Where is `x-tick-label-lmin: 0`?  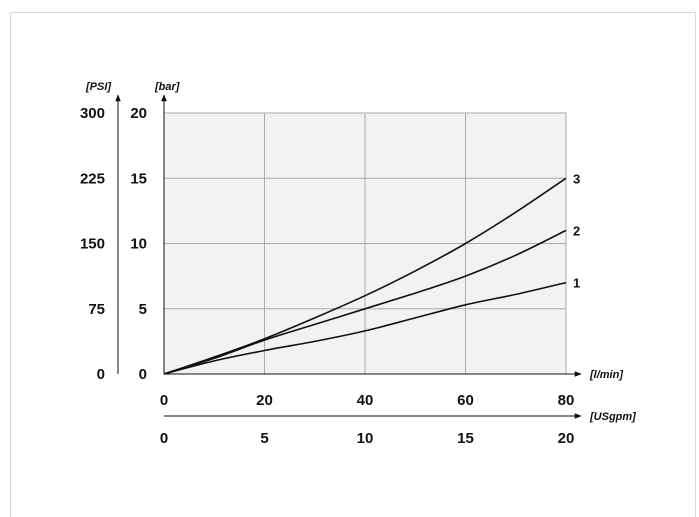 x-tick-label-lmin: 0 is located at coordinates (164, 400).